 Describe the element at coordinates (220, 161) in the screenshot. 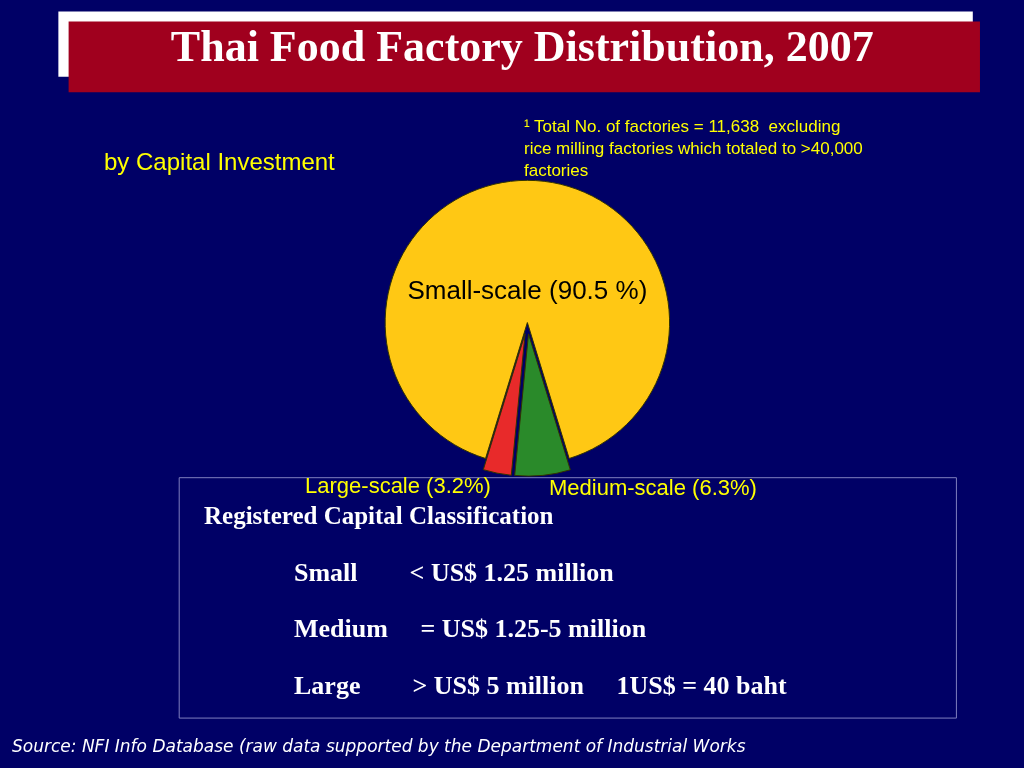

I see `chart-subtitle: by Capital Investment` at that location.